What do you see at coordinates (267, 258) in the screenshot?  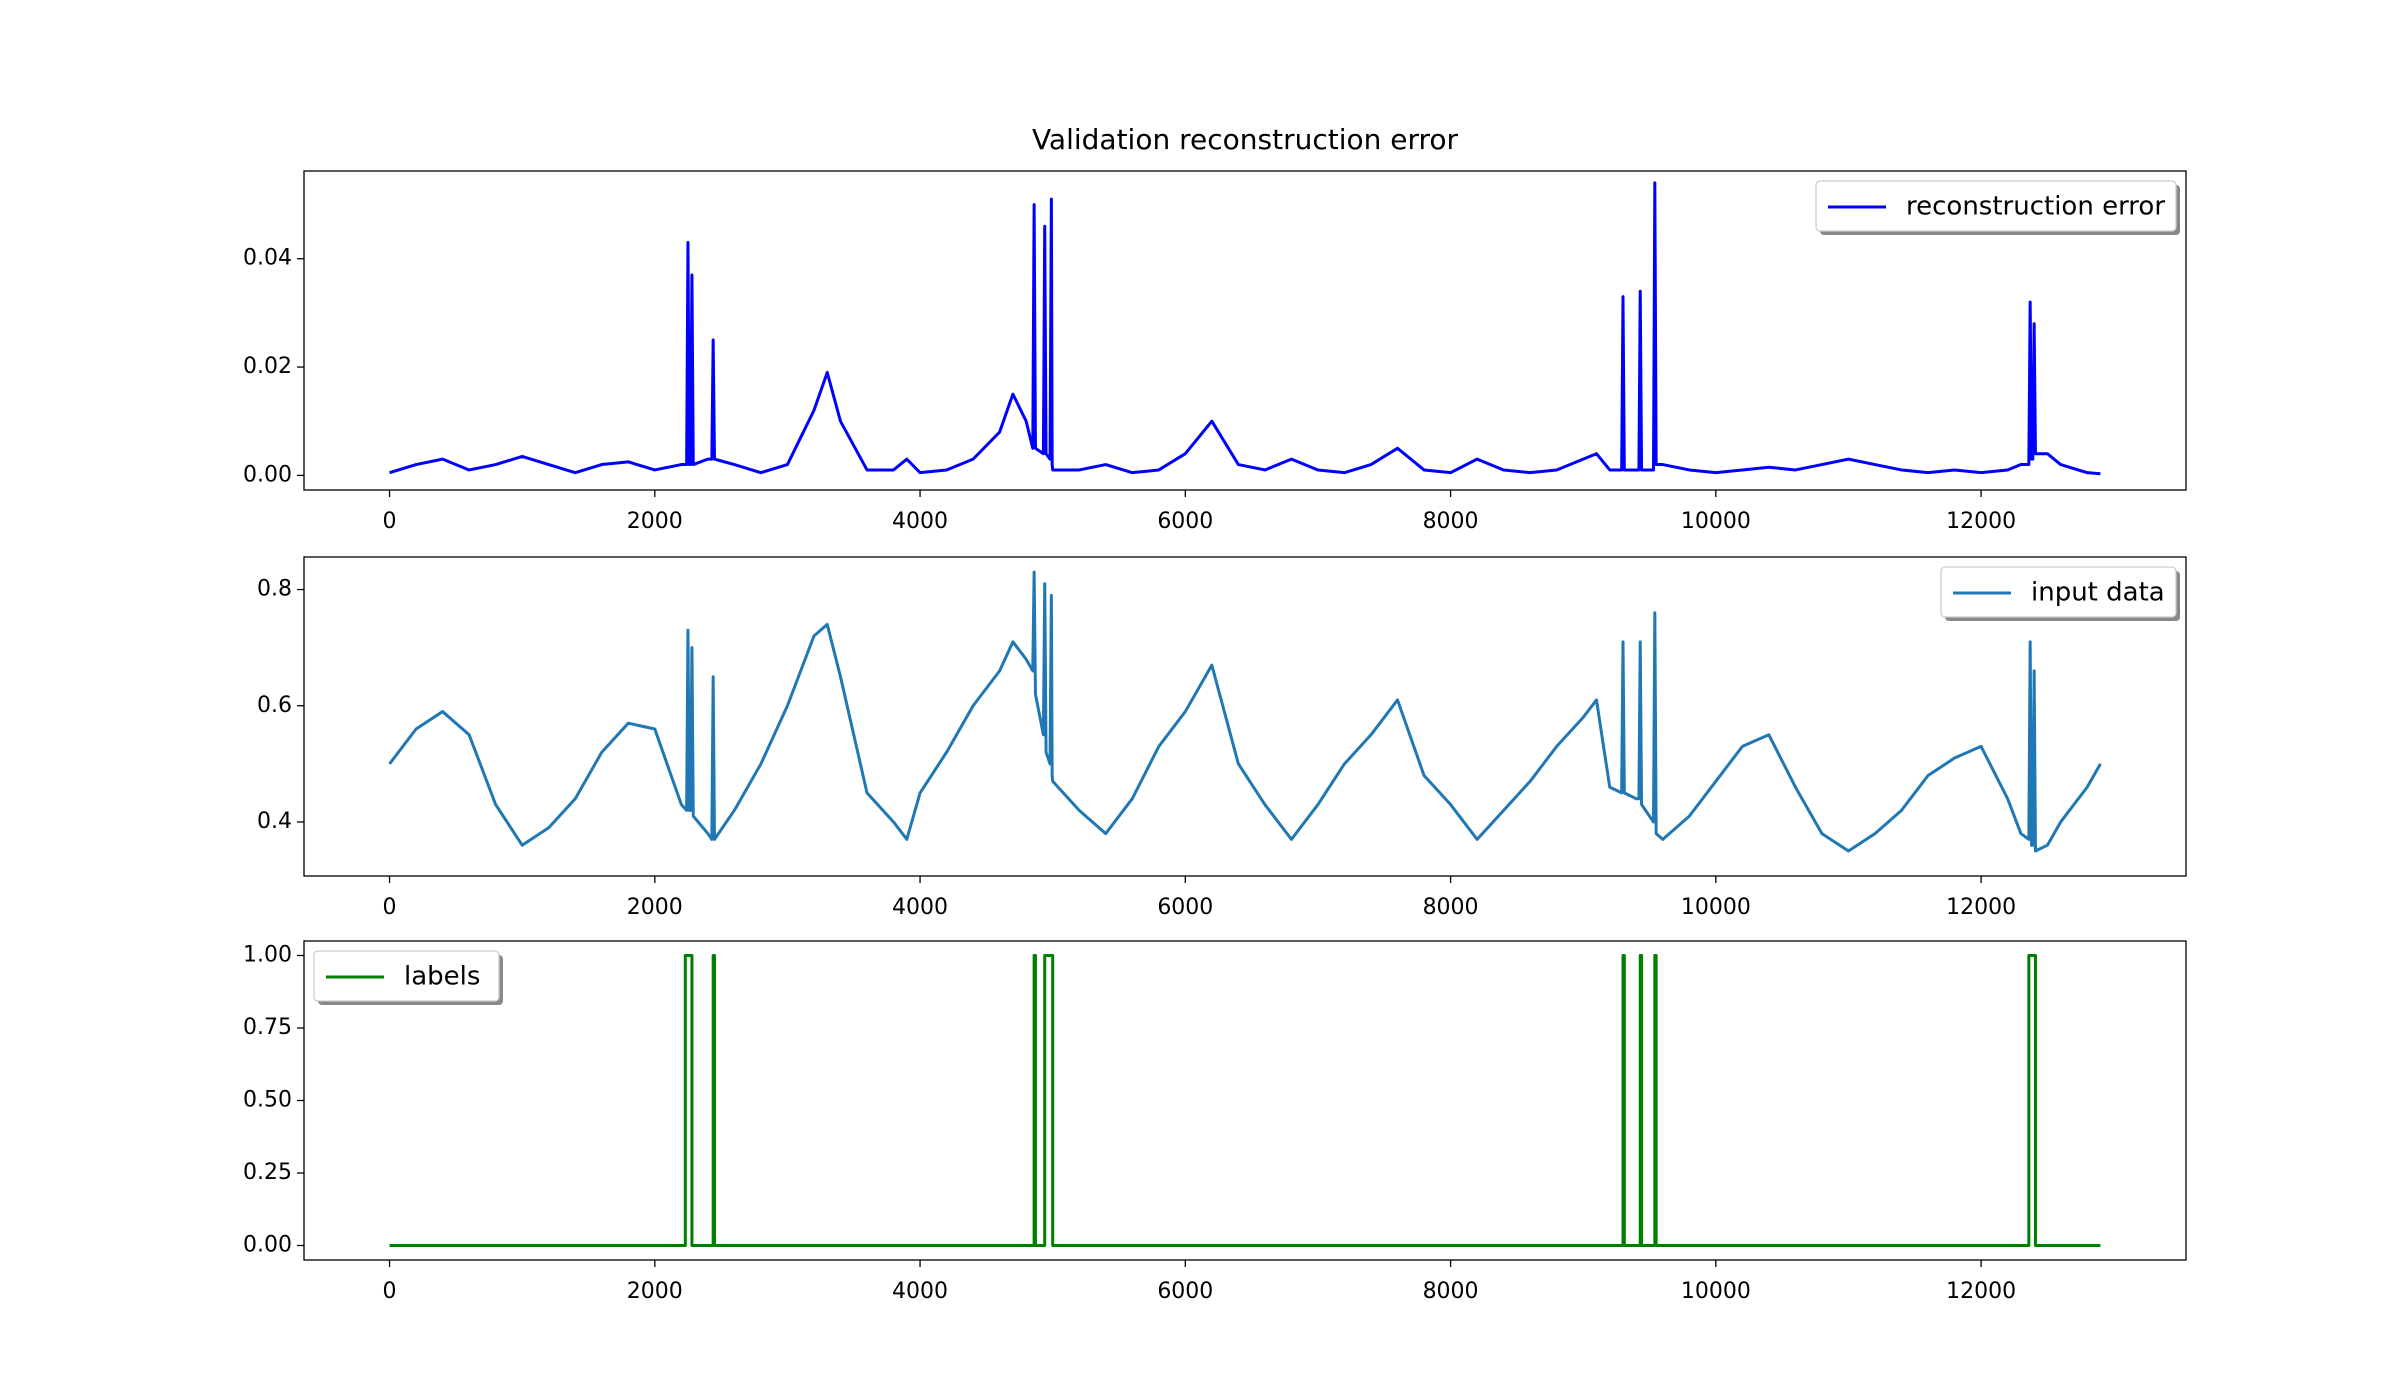 I see `y-tick-label: 0.04` at bounding box center [267, 258].